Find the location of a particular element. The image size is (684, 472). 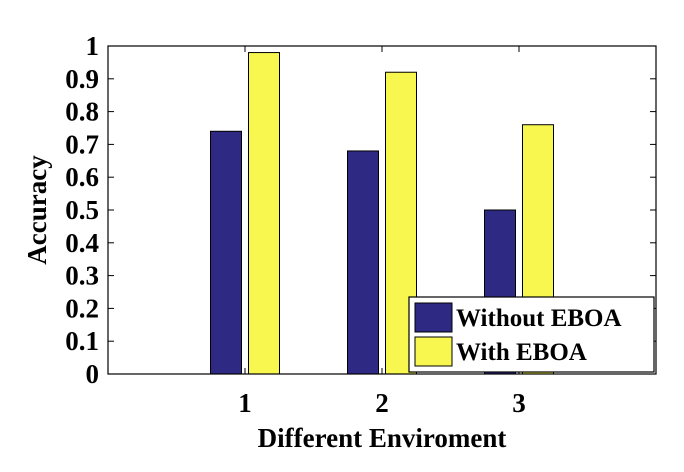

legend-label-without-eboa: Without EBOA is located at coordinates (539, 318).